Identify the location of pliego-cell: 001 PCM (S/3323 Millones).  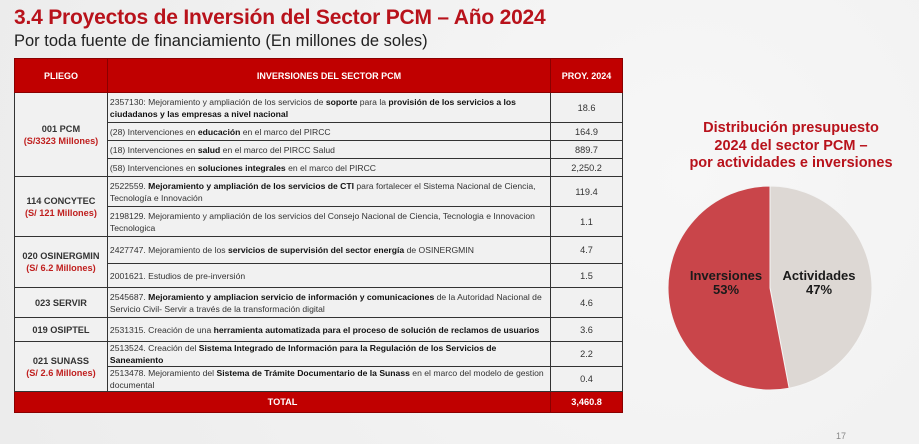
(61, 134).